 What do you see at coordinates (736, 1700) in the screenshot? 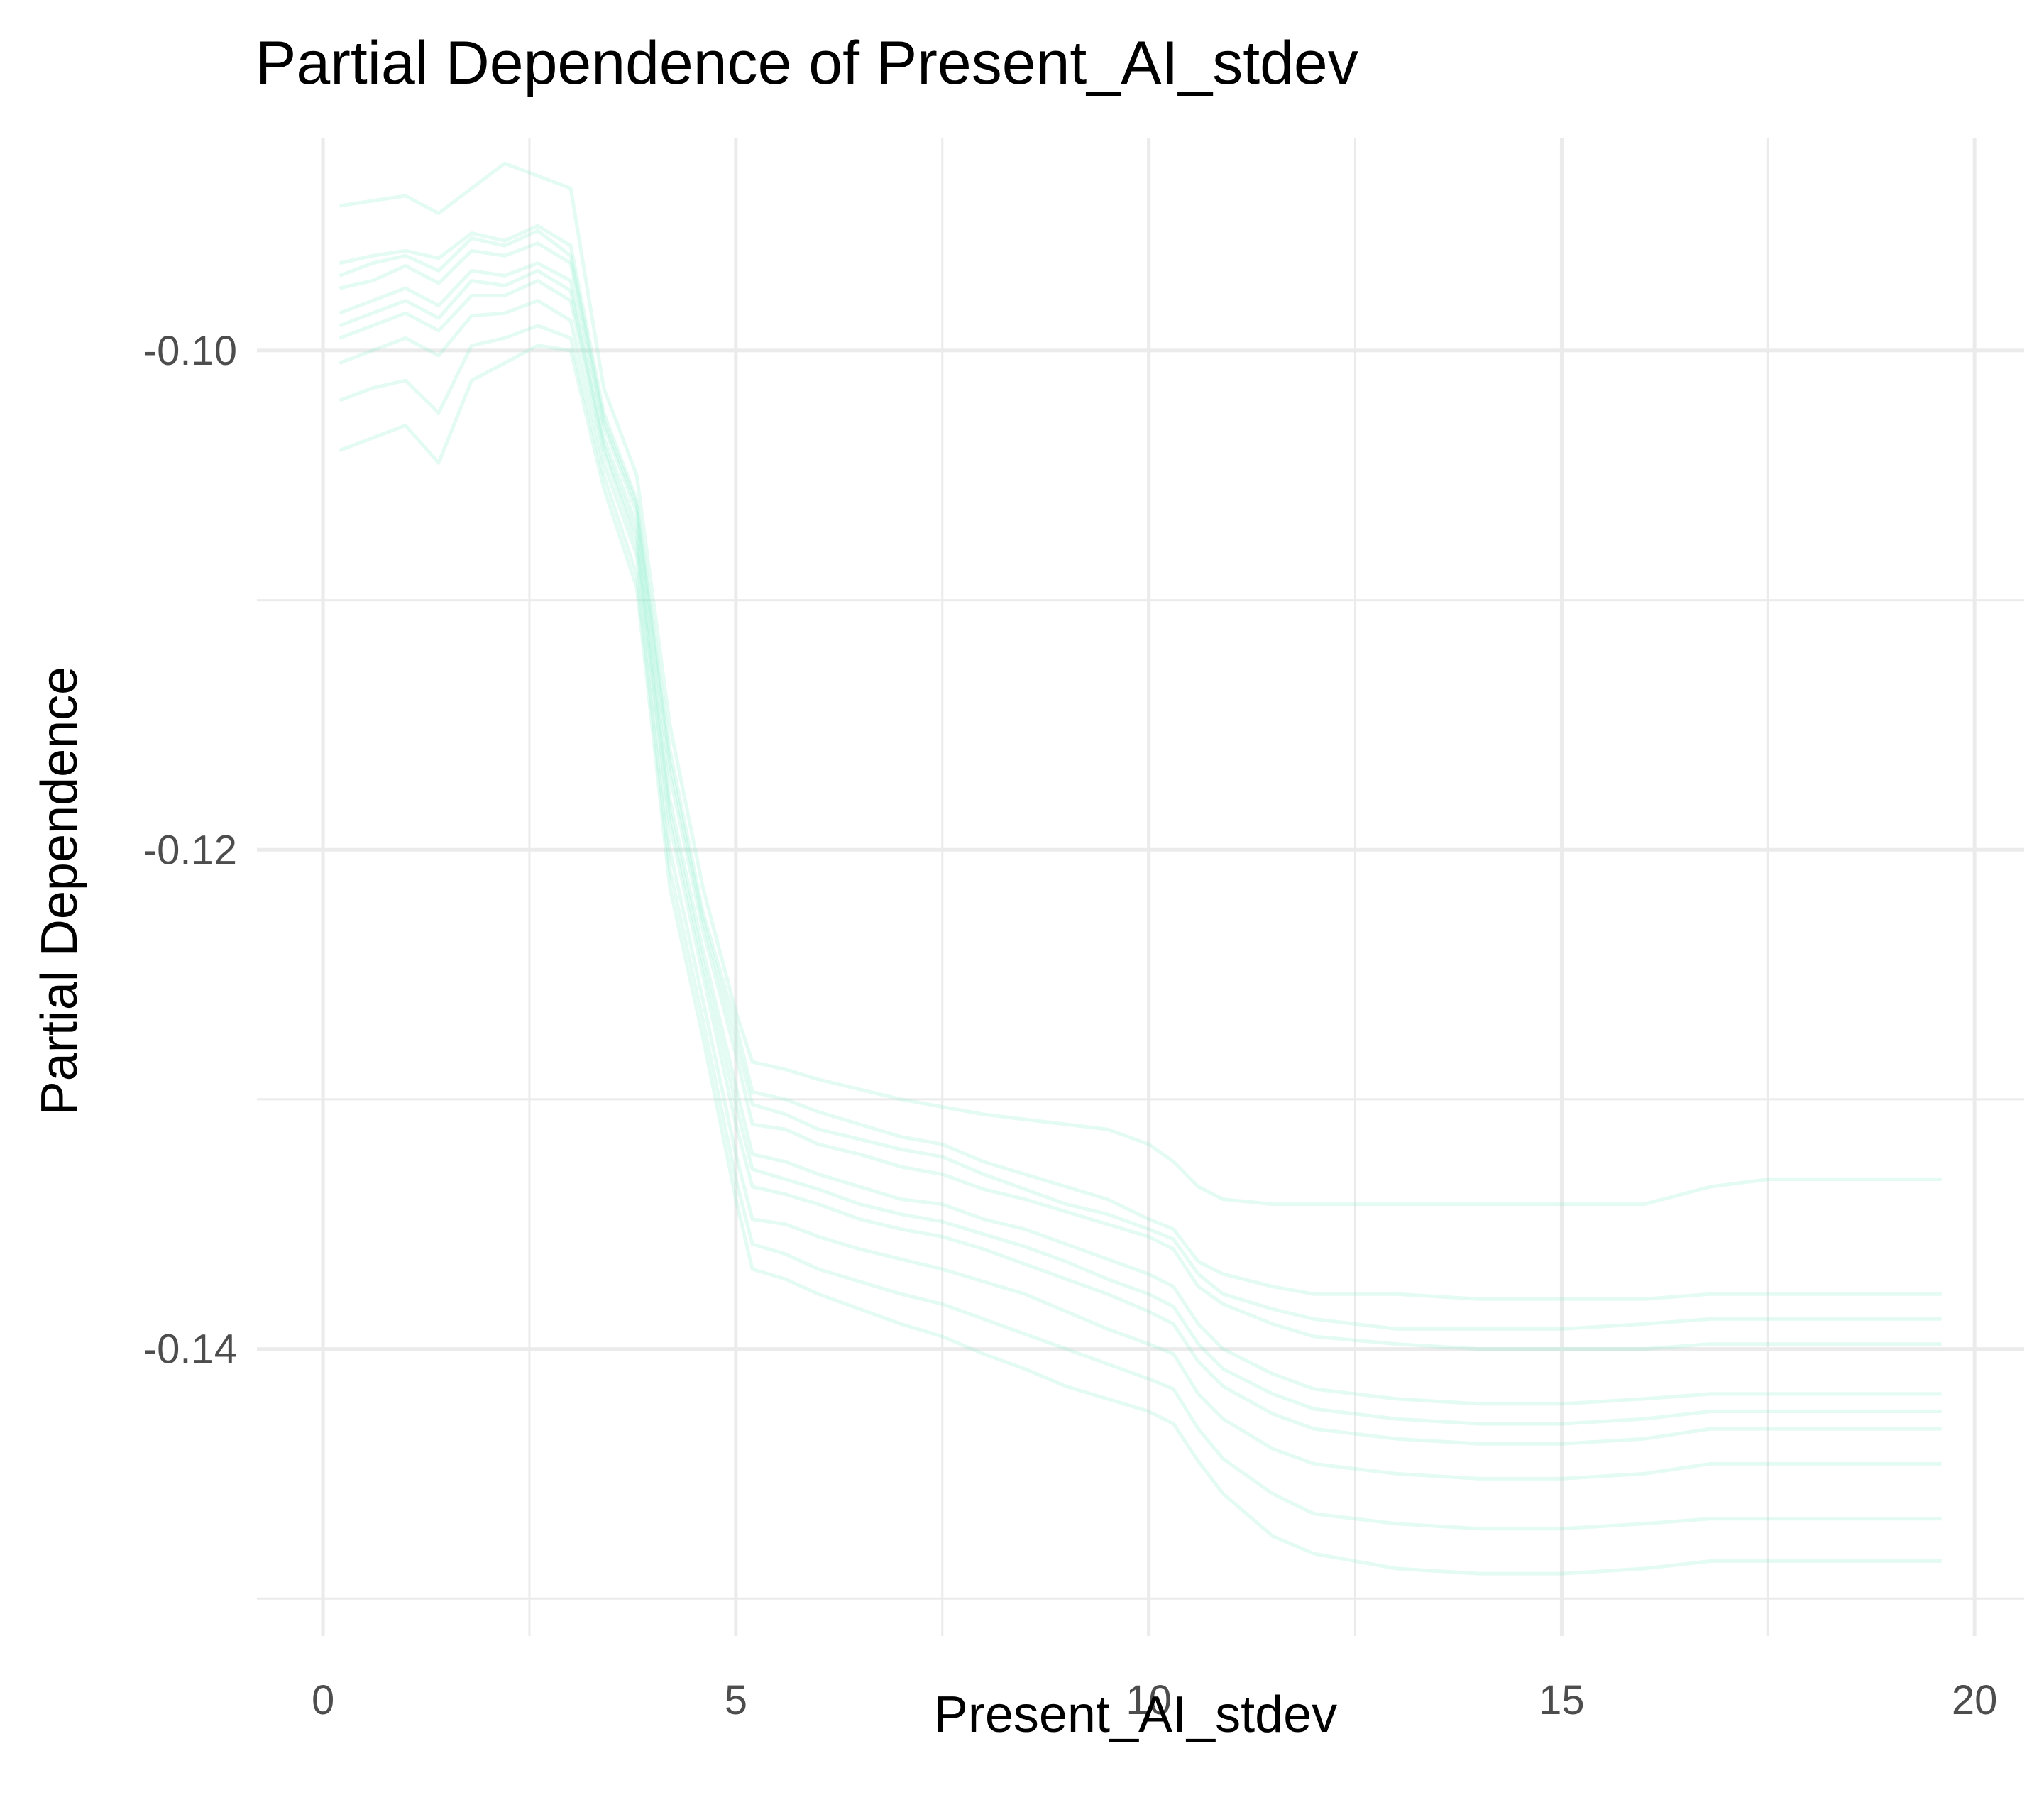
I see `x-tick-label: 5` at bounding box center [736, 1700].